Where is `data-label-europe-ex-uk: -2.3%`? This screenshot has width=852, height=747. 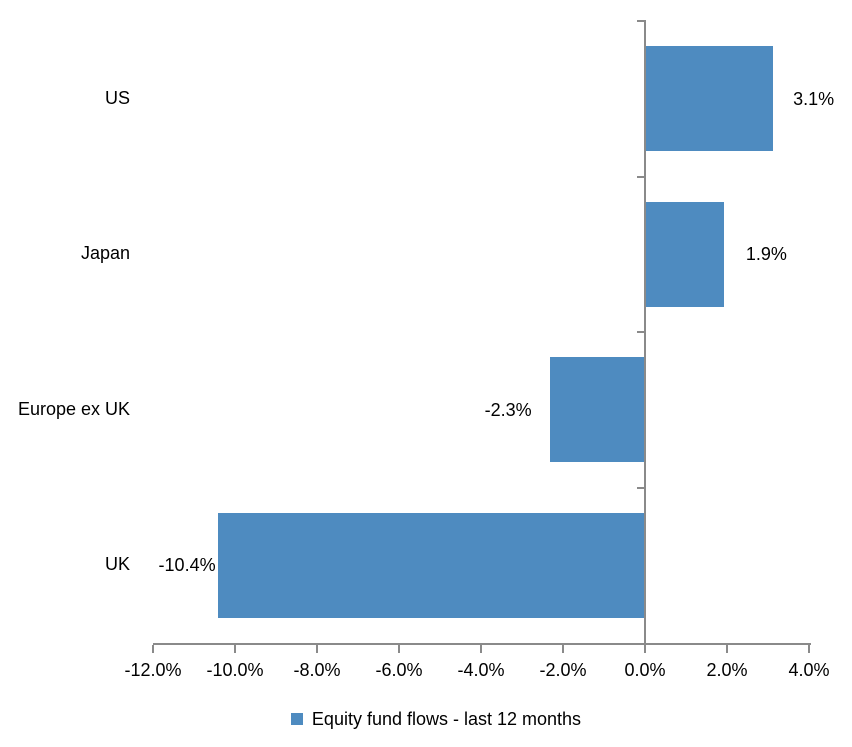 data-label-europe-ex-uk: -2.3% is located at coordinates (508, 409).